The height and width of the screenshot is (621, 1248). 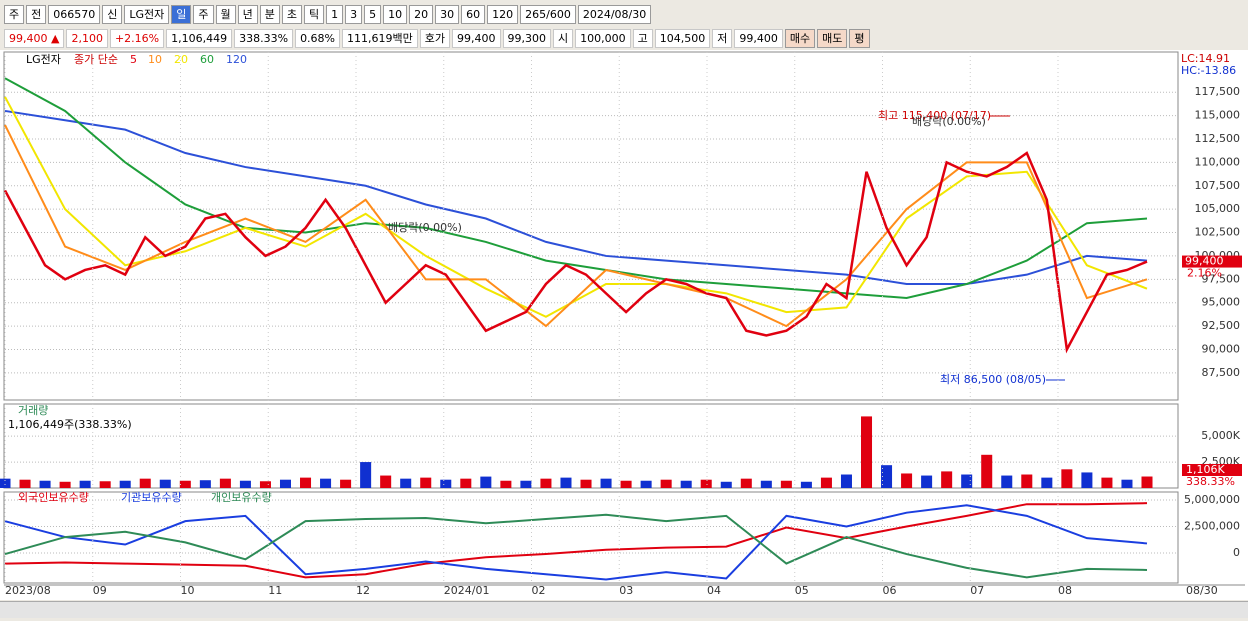 What do you see at coordinates (563, 38) in the screenshot?
I see `quote-field: 시` at bounding box center [563, 38].